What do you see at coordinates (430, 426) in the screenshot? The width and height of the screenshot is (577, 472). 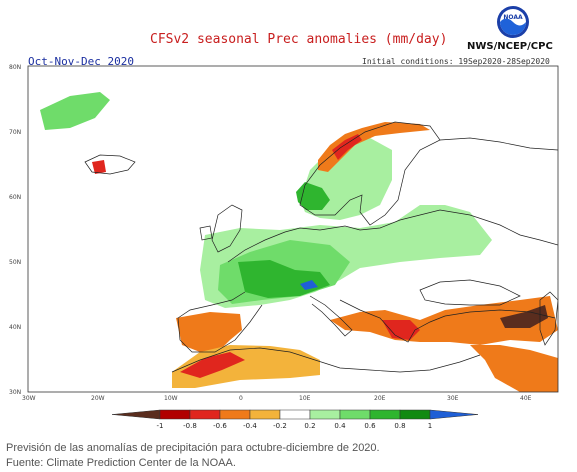 I see `colorbar-label: 1` at bounding box center [430, 426].